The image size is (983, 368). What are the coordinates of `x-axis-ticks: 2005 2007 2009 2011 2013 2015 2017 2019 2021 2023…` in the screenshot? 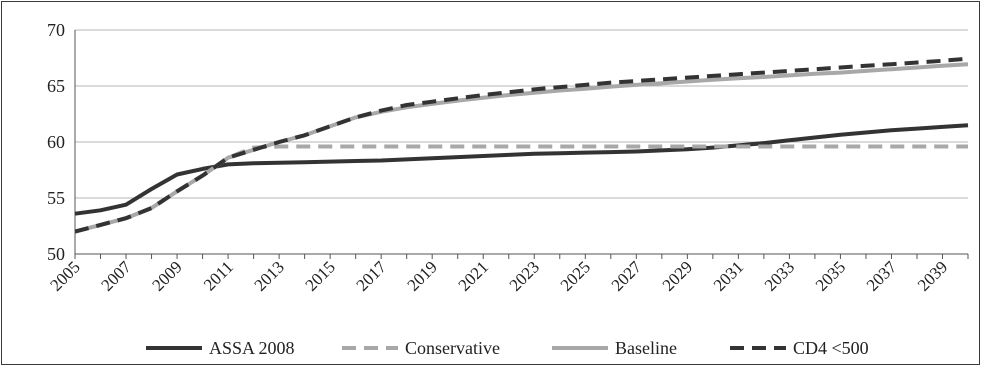 It's located at (498, 276).